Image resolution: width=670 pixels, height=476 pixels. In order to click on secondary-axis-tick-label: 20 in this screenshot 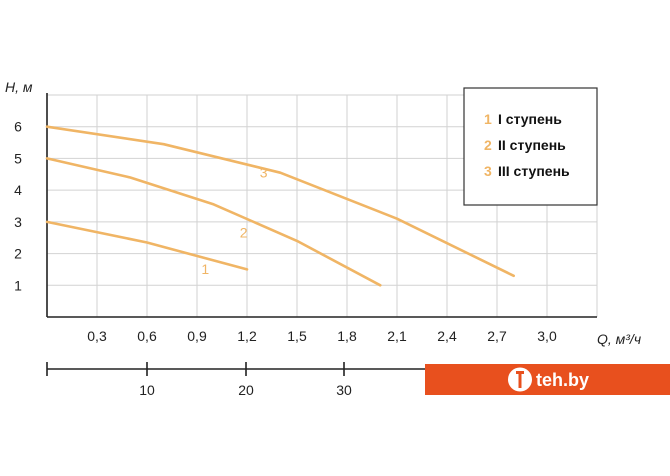, I will do `click(246, 390)`.